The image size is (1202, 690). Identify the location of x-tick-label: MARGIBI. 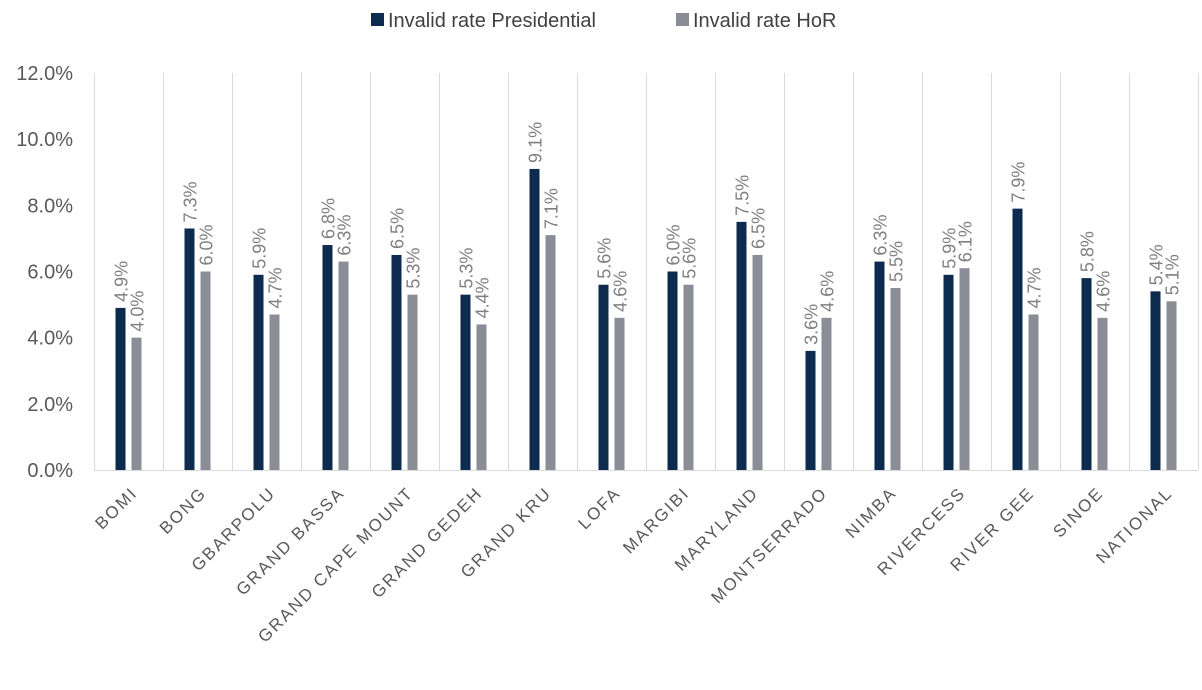
(656, 520).